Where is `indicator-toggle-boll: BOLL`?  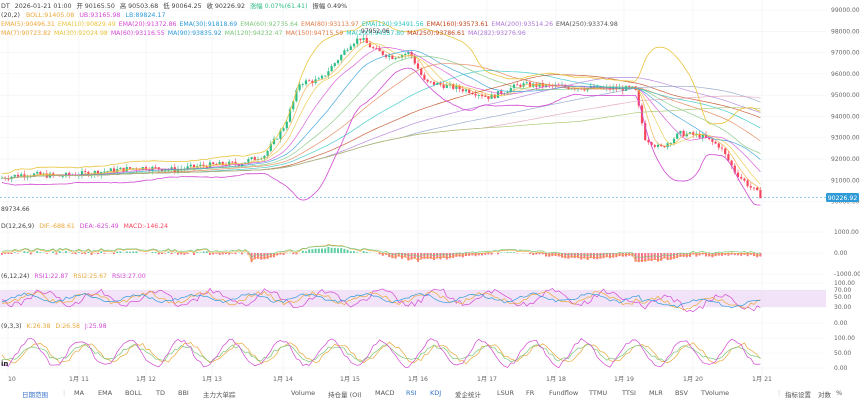
indicator-toggle-boll: BOLL is located at coordinates (133, 393).